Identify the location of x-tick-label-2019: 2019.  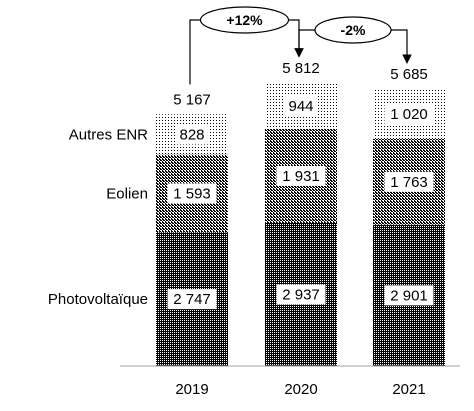
(191, 389).